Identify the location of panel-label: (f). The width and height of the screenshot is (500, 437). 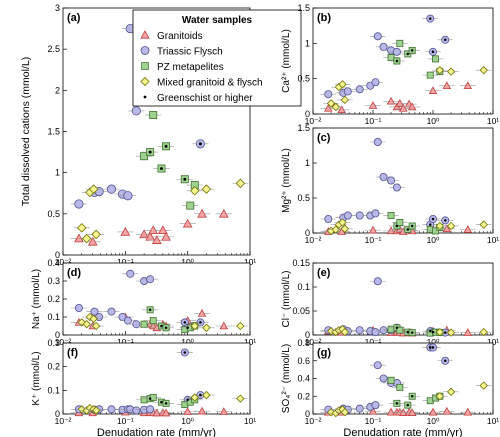
(72, 353).